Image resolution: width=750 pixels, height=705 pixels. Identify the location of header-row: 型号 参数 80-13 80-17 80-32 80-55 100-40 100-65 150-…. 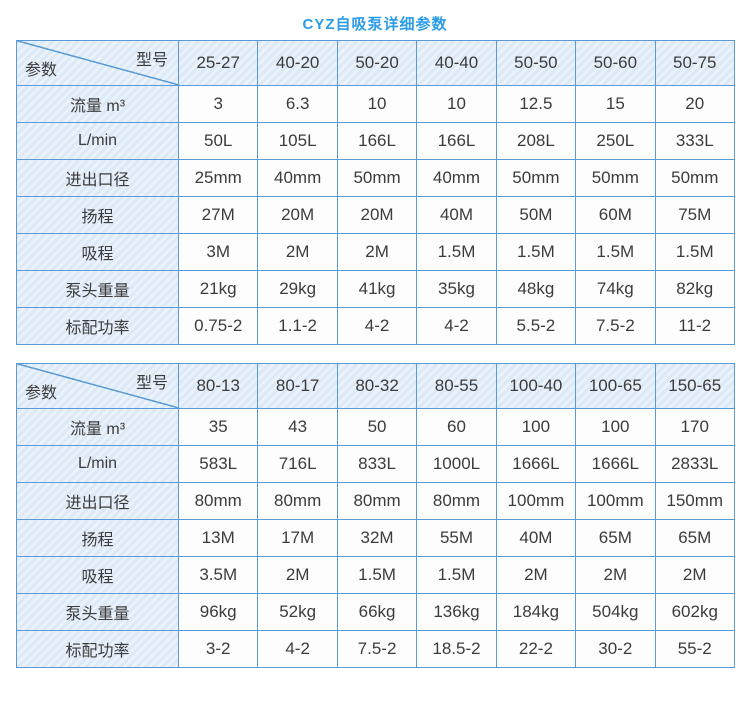
(375, 386).